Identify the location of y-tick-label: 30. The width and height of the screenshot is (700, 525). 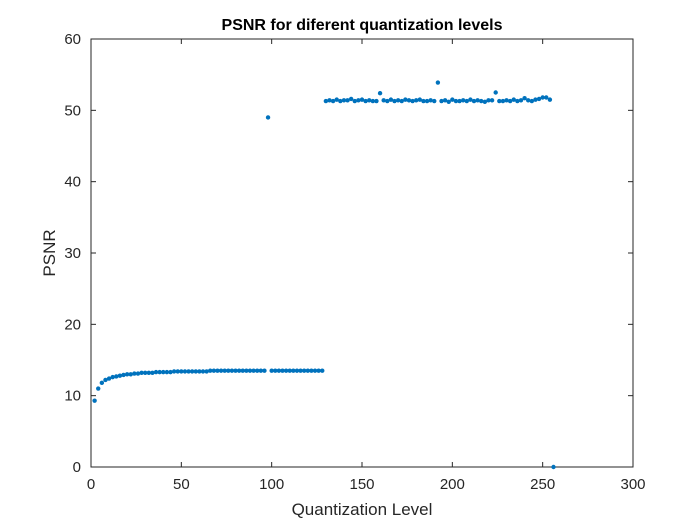
(72, 253).